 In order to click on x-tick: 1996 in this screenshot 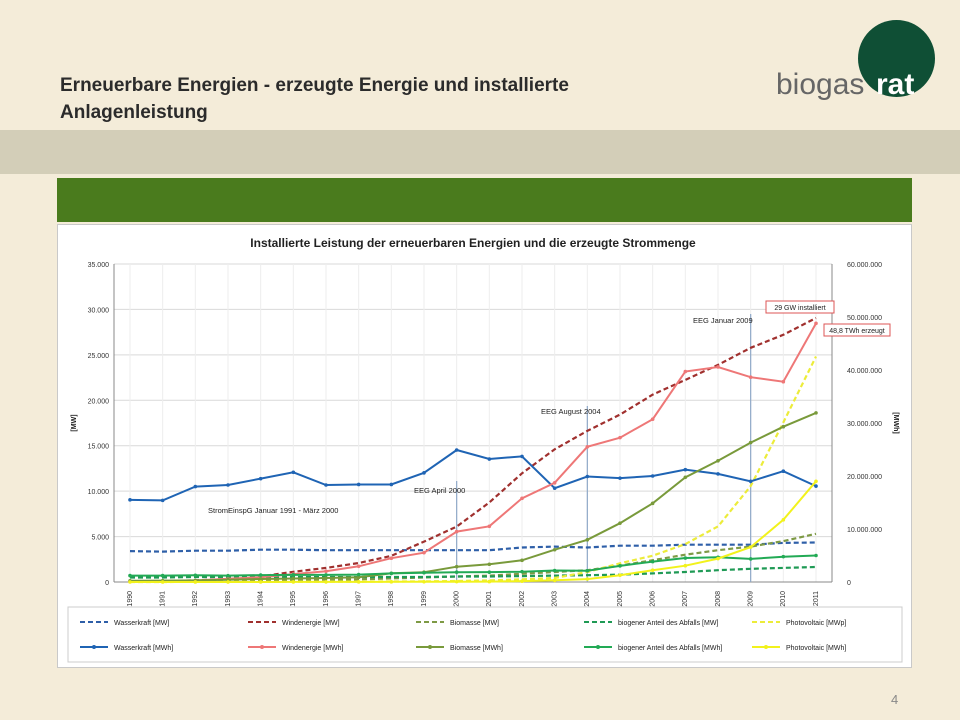, I will do `click(326, 599)`.